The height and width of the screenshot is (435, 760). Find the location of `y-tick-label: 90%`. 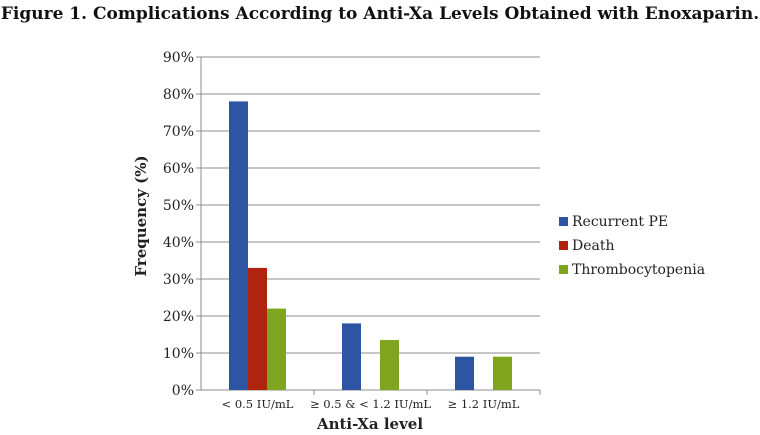

y-tick-label: 90% is located at coordinates (178, 58).